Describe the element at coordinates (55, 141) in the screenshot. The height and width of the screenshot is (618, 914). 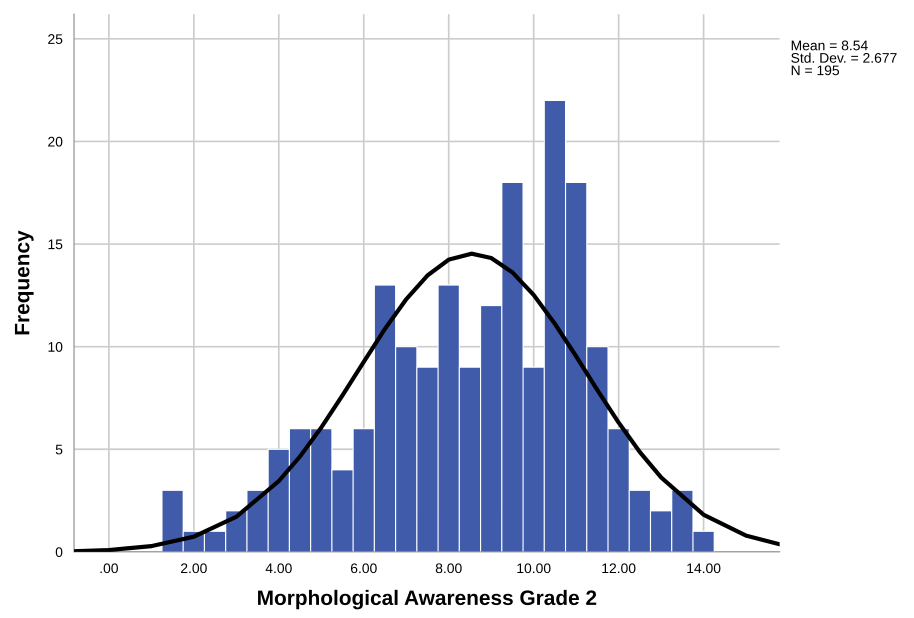
I see `y-tick-label: 20` at that location.